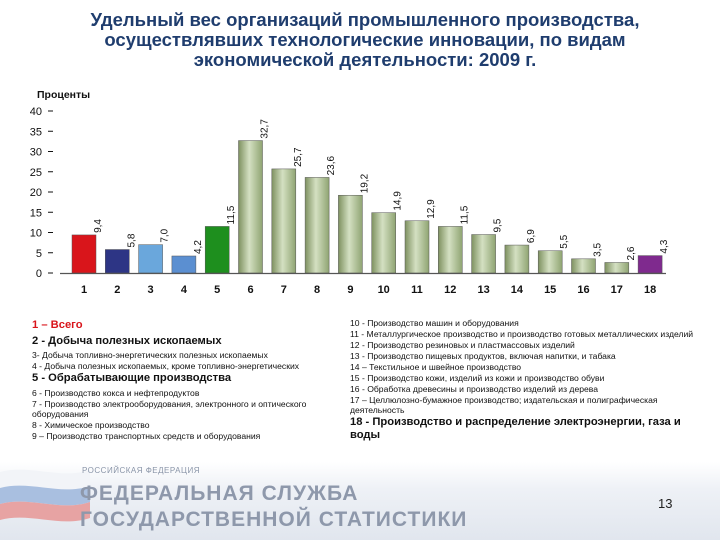 Image resolution: width=720 pixels, height=540 pixels. Describe the element at coordinates (219, 493) in the screenshot. I see `footer-agency-line-1: ФЕДЕРАЛЬНАЯ СЛУЖБА` at that location.